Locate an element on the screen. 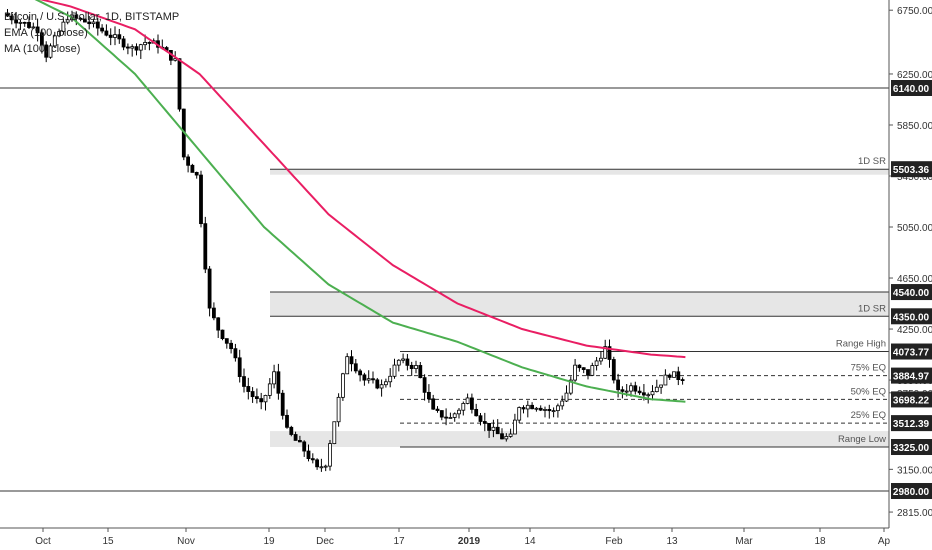 Image resolution: width=932 pixels, height=550 pixels. price-tag-label: 2980.00 is located at coordinates (911, 492).